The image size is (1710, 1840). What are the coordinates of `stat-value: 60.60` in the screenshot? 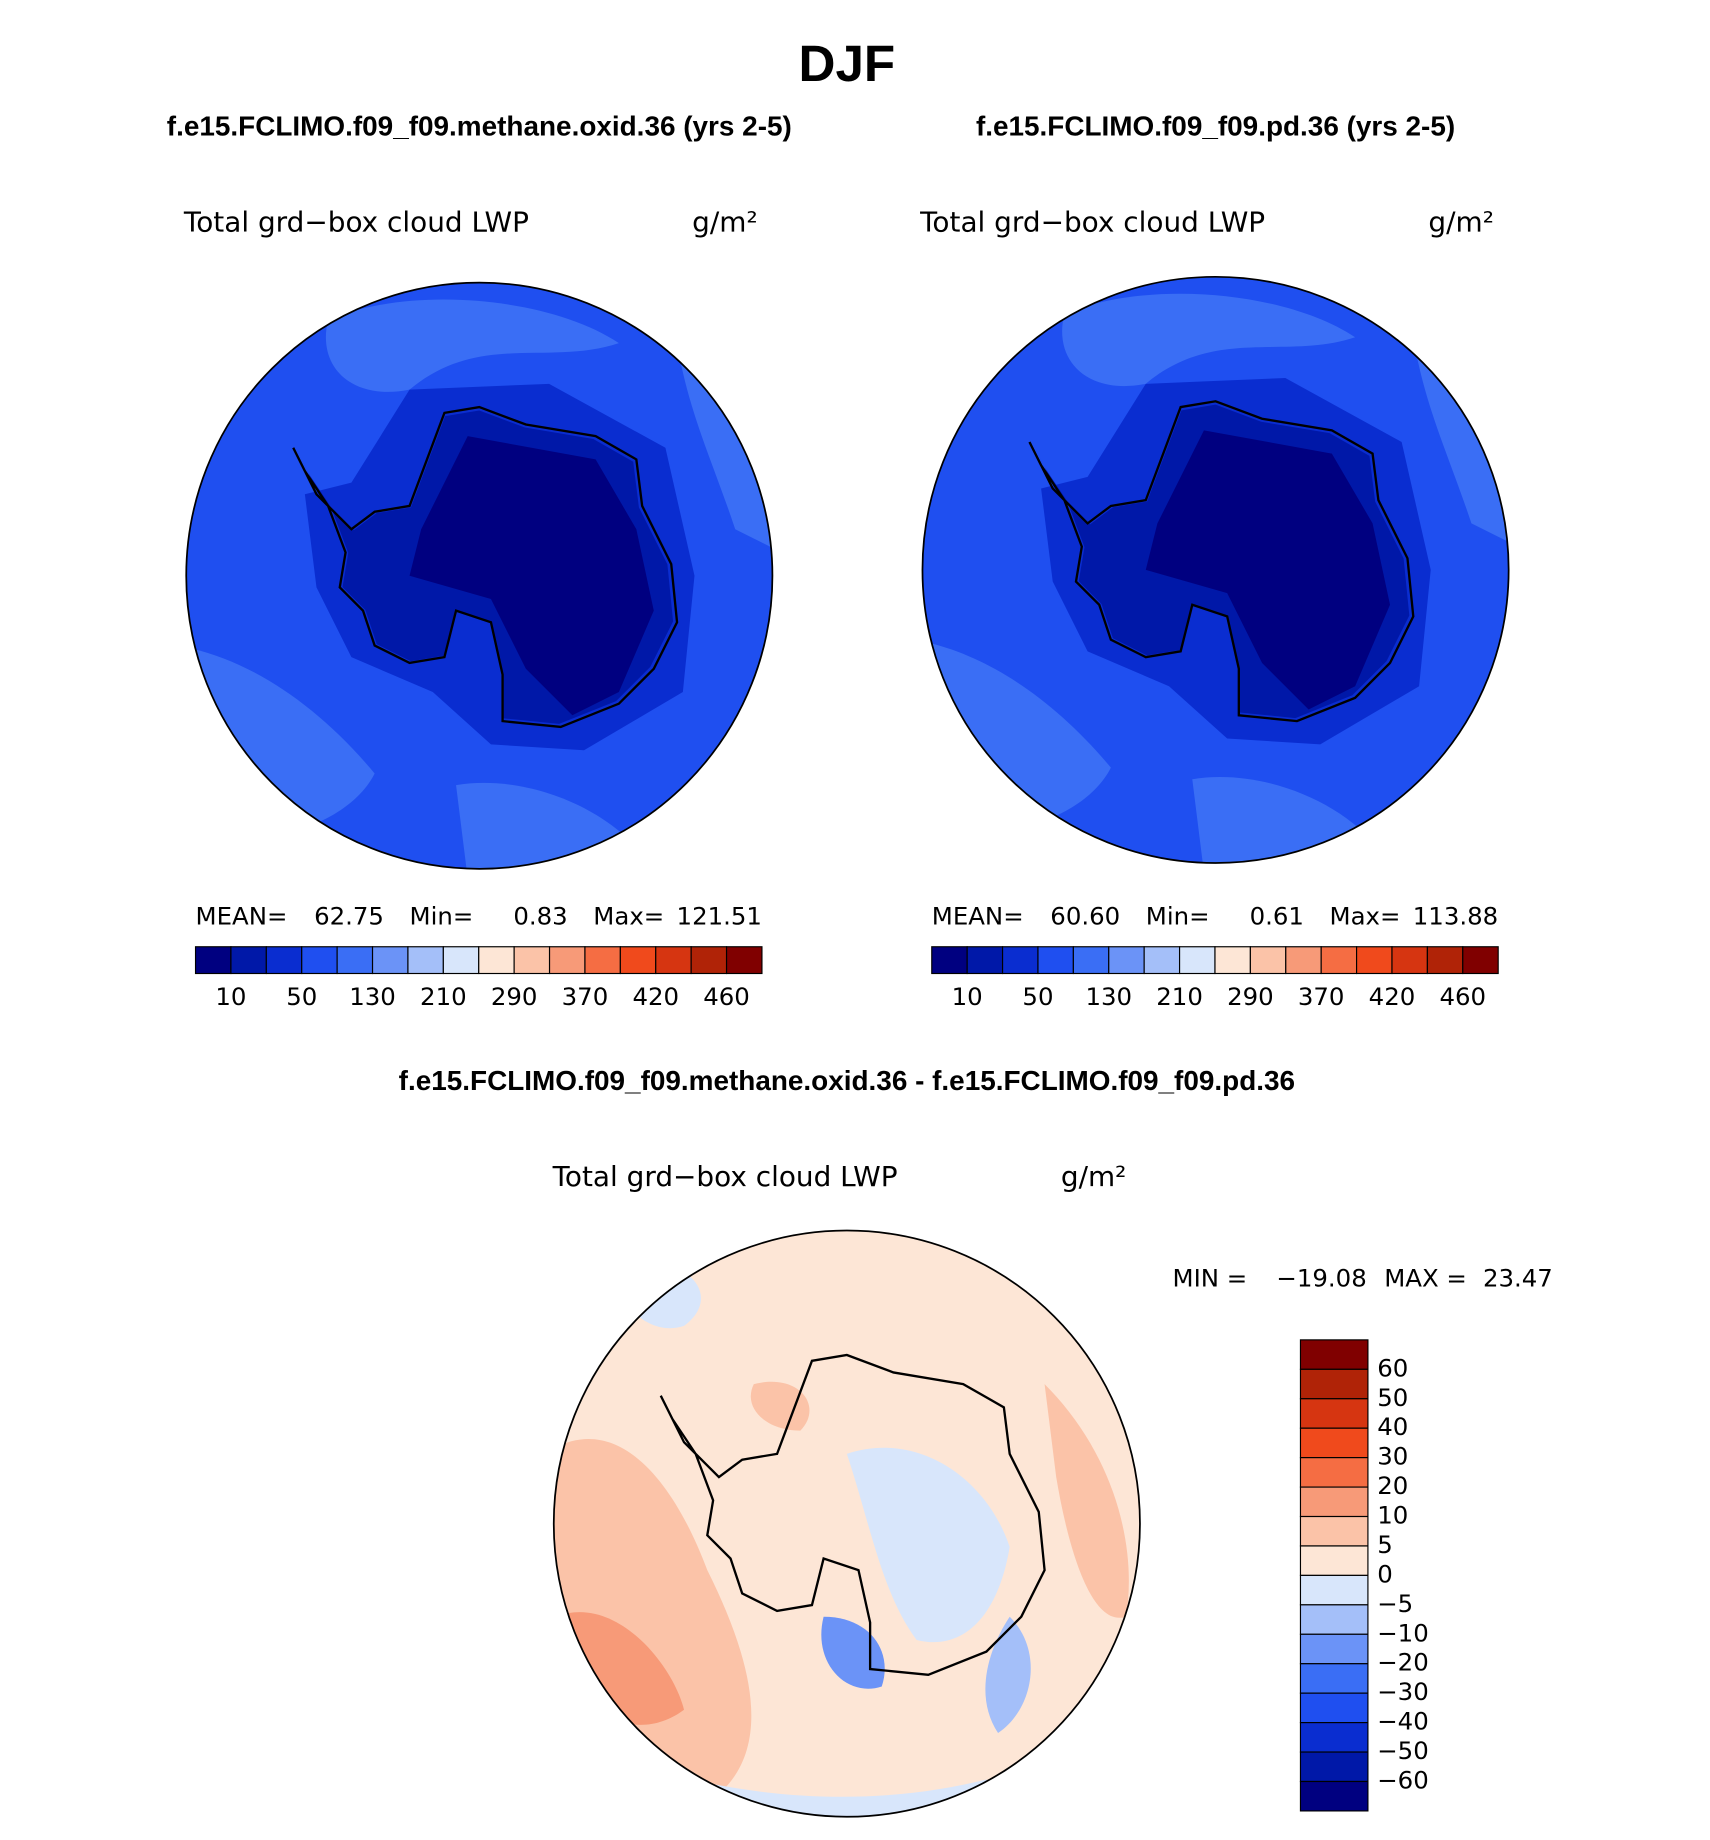 It's located at (1085, 916).